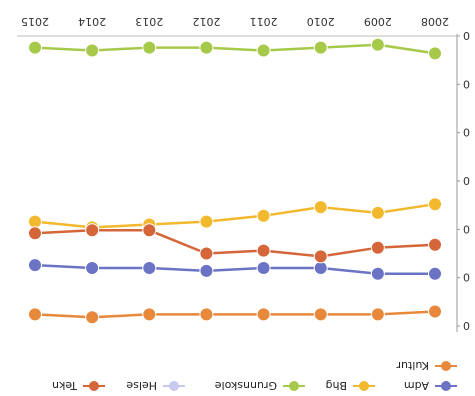 This screenshot has height=396, width=475. What do you see at coordinates (149, 21) in the screenshot?
I see `x-tick-label: 2013` at bounding box center [149, 21].